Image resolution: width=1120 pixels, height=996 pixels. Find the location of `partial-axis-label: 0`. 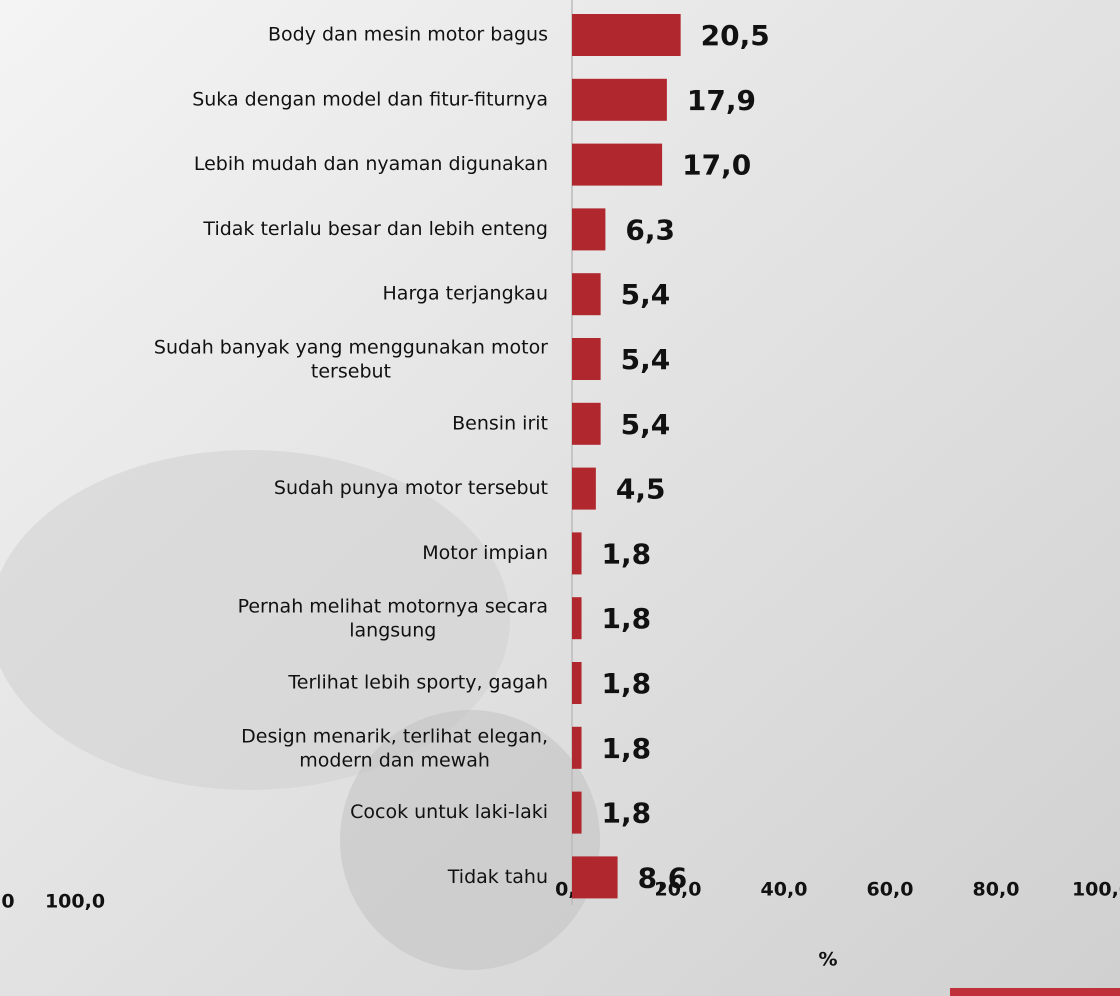

partial-axis-label: 0 is located at coordinates (7, 902).